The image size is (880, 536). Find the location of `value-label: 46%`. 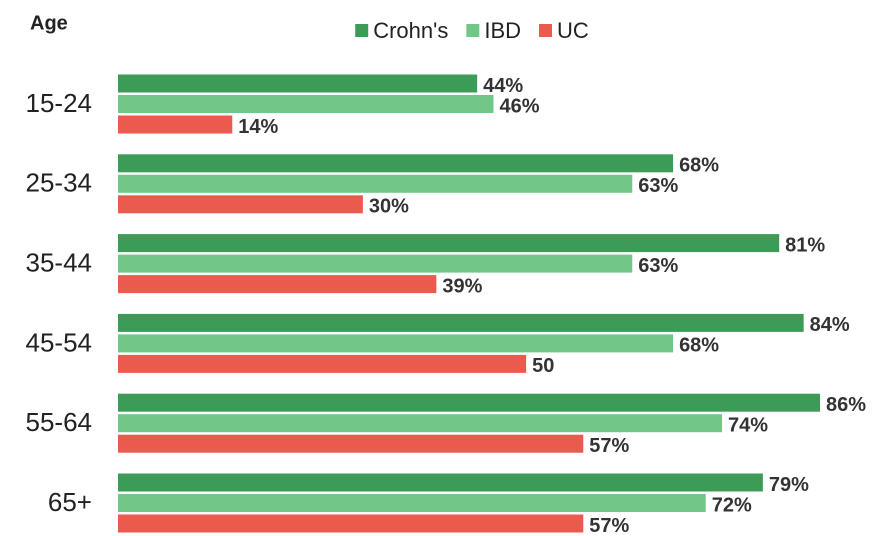

value-label: 46% is located at coordinates (519, 106).